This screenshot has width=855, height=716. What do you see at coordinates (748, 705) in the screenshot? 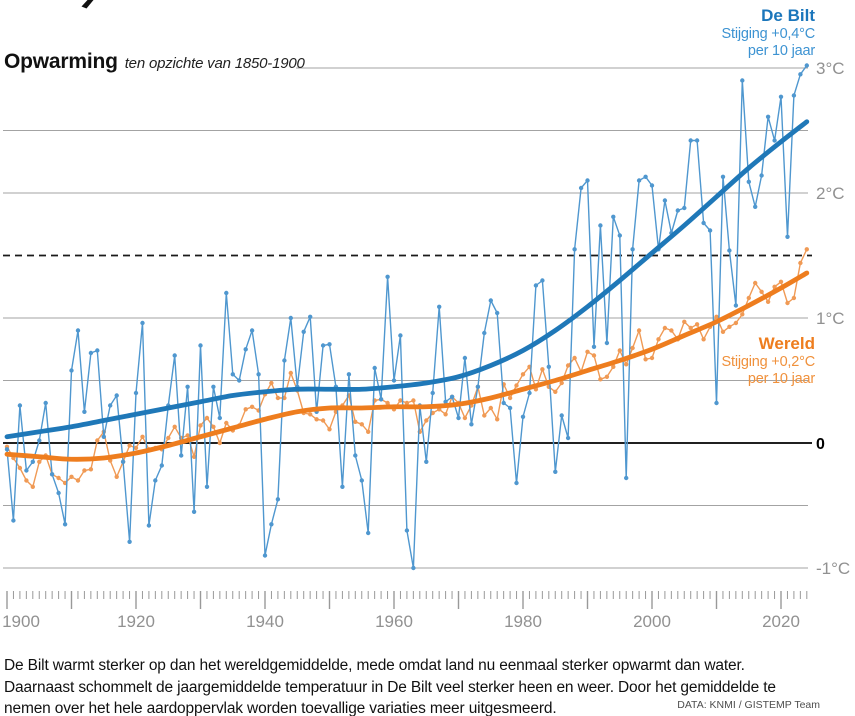
I see `data-source: DATA: KNMI / GISTEMP Team` at bounding box center [748, 705].